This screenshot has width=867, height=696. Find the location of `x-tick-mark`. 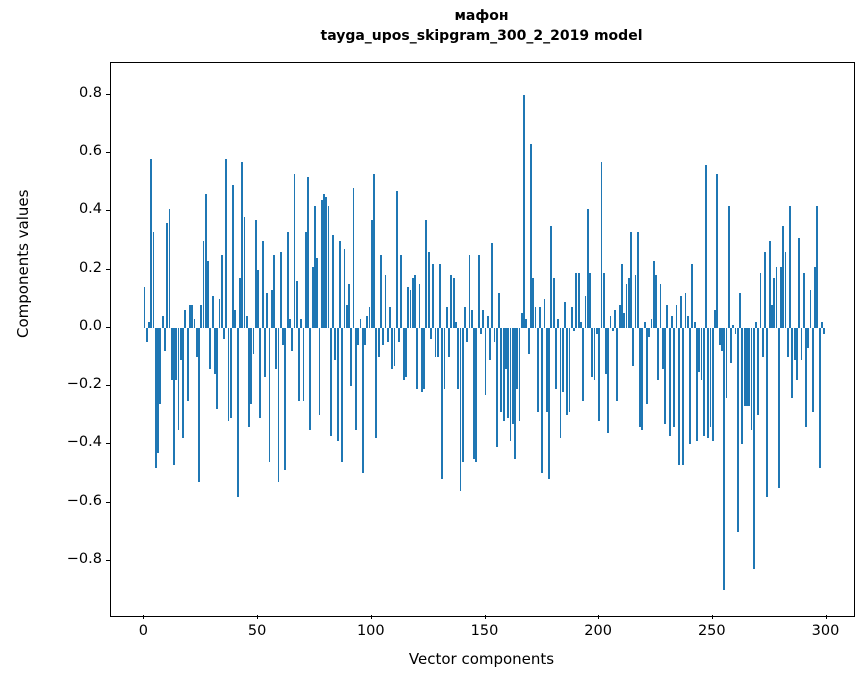

x-tick-mark is located at coordinates (826, 617).